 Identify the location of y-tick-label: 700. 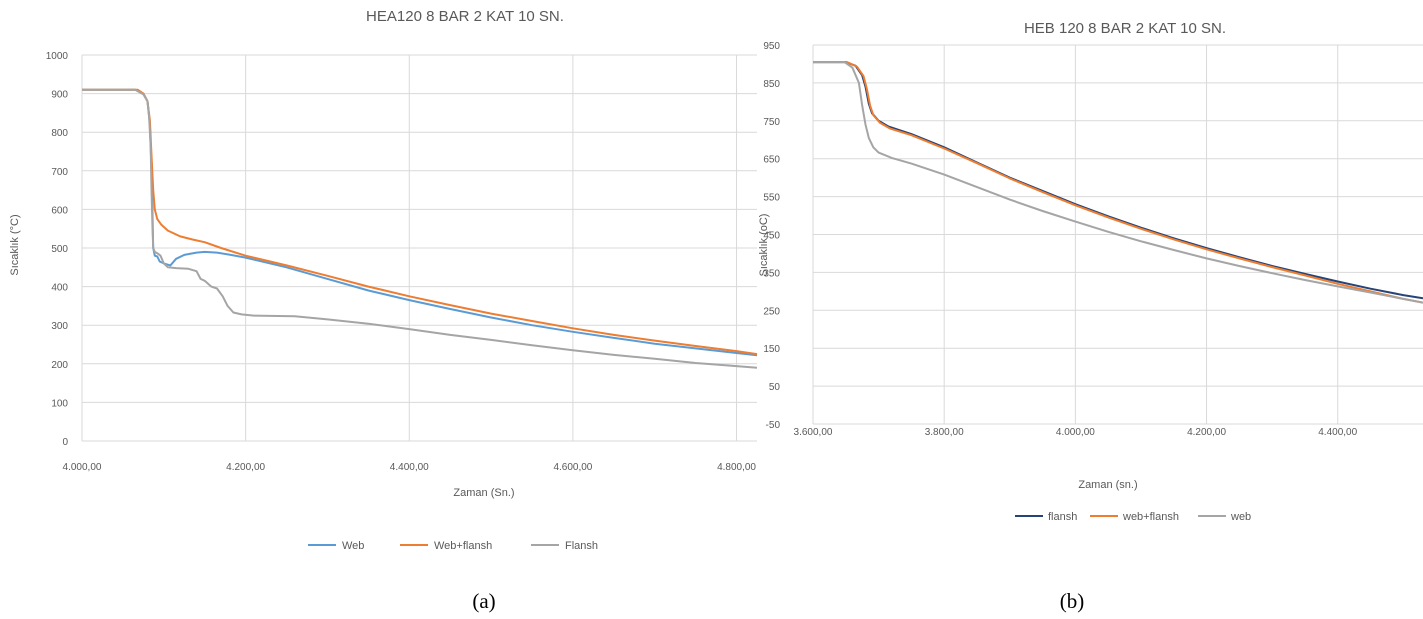
(59, 172).